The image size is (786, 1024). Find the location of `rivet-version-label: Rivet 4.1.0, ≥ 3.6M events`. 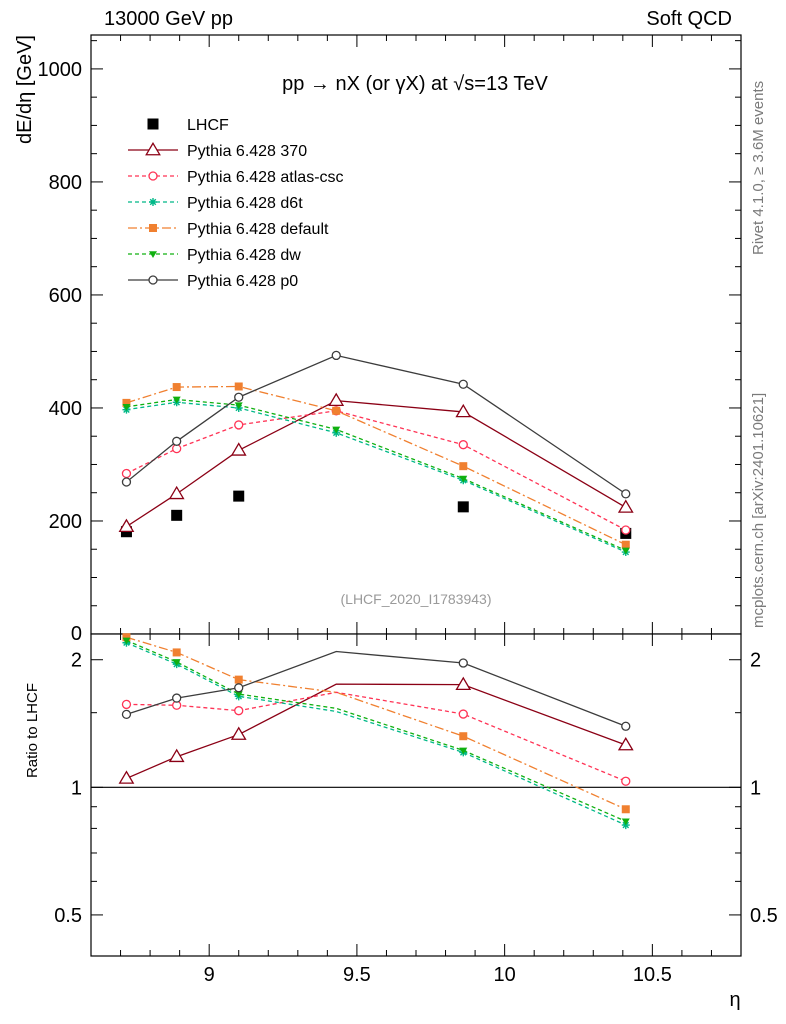

rivet-version-label: Rivet 4.1.0, ≥ 3.6M events is located at coordinates (758, 167).